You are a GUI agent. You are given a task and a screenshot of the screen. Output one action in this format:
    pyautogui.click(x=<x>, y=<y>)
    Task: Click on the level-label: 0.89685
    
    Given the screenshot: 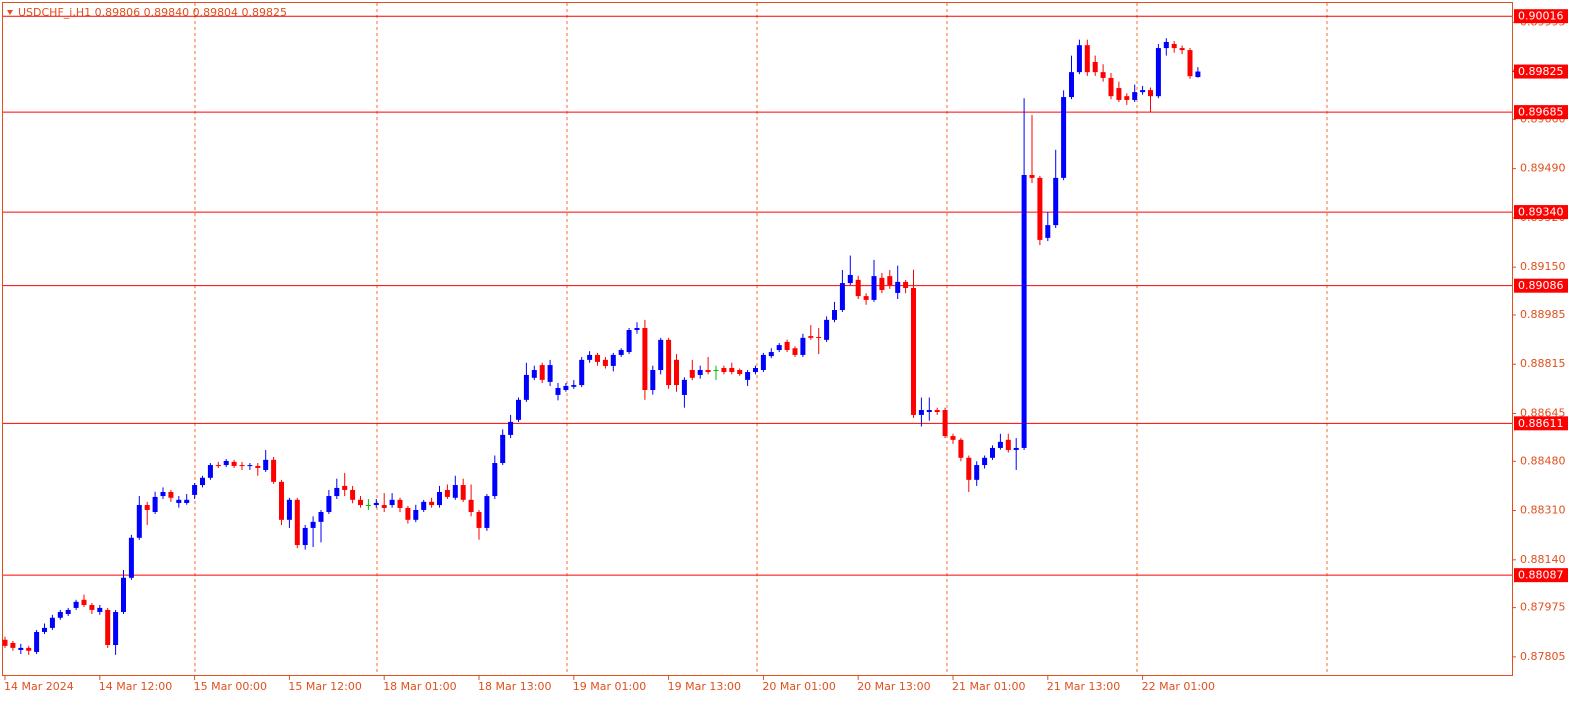 What is the action you would take?
    pyautogui.click(x=1541, y=112)
    